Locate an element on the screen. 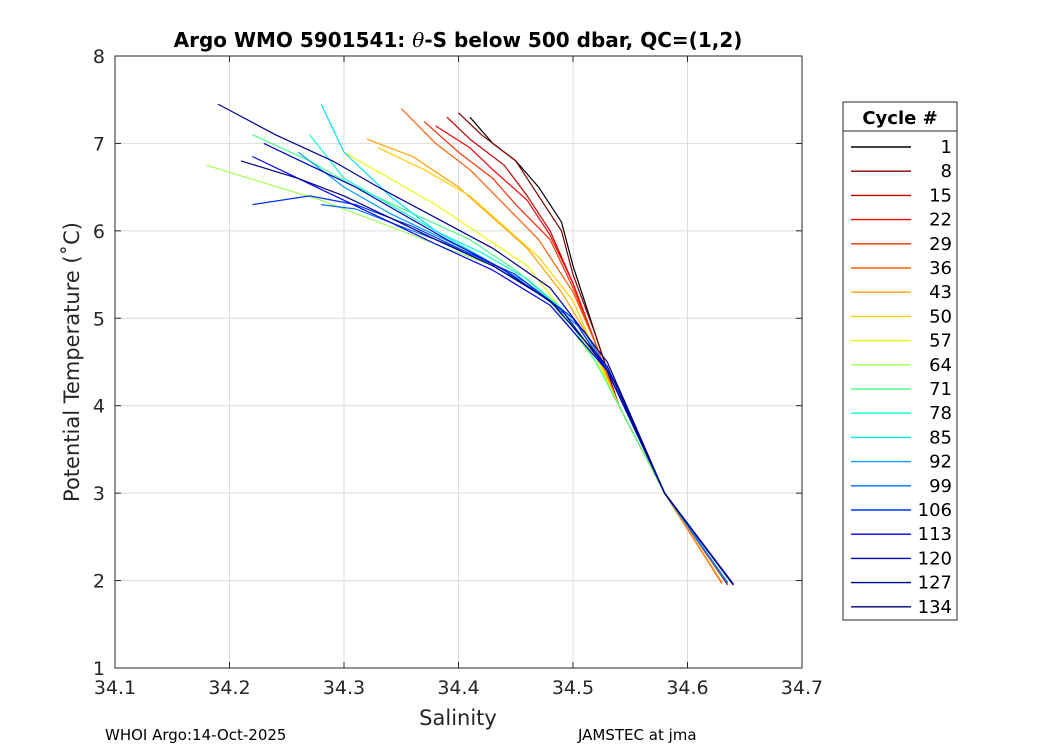 Image resolution: width=1050 pixels, height=750 pixels. x-tick-label: 34.1 is located at coordinates (115, 688).